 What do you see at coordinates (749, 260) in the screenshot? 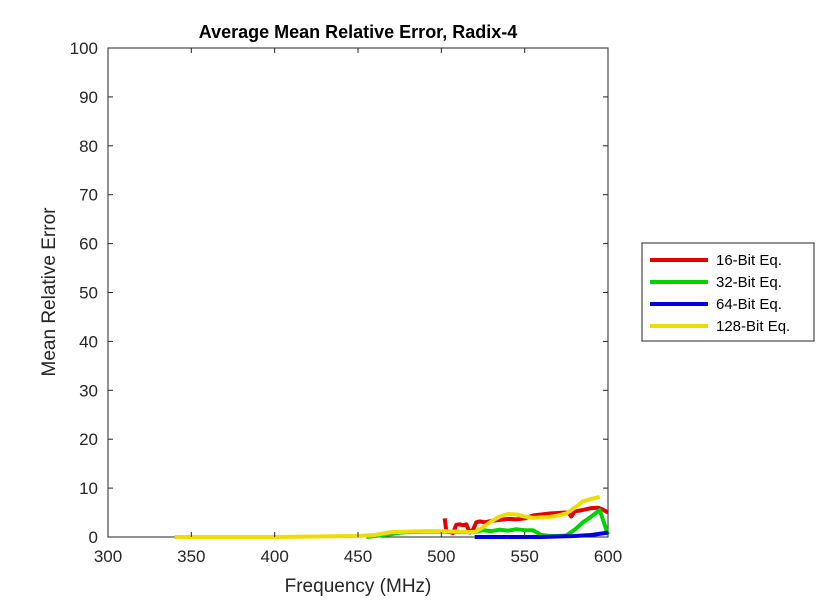
I see `legend-label: 16-Bit Eq.` at bounding box center [749, 260].